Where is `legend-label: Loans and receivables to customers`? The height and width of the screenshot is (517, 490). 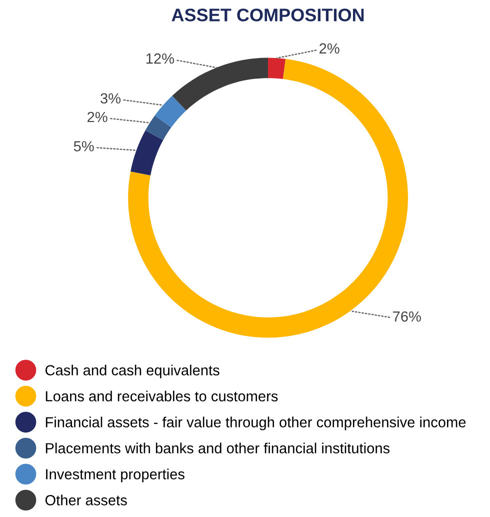
legend-label: Loans and receivables to customers is located at coordinates (162, 396).